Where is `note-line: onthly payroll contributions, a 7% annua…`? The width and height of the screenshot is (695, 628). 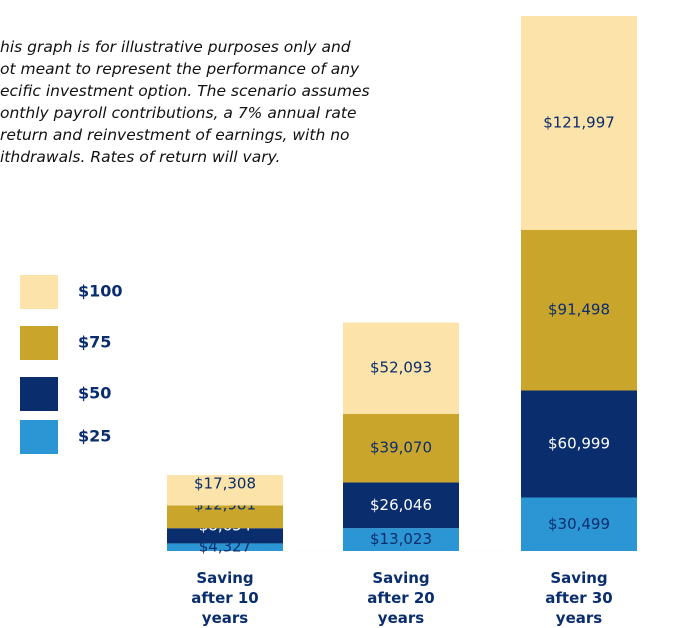 note-line: onthly payroll contributions, a 7% annua… is located at coordinates (178, 113).